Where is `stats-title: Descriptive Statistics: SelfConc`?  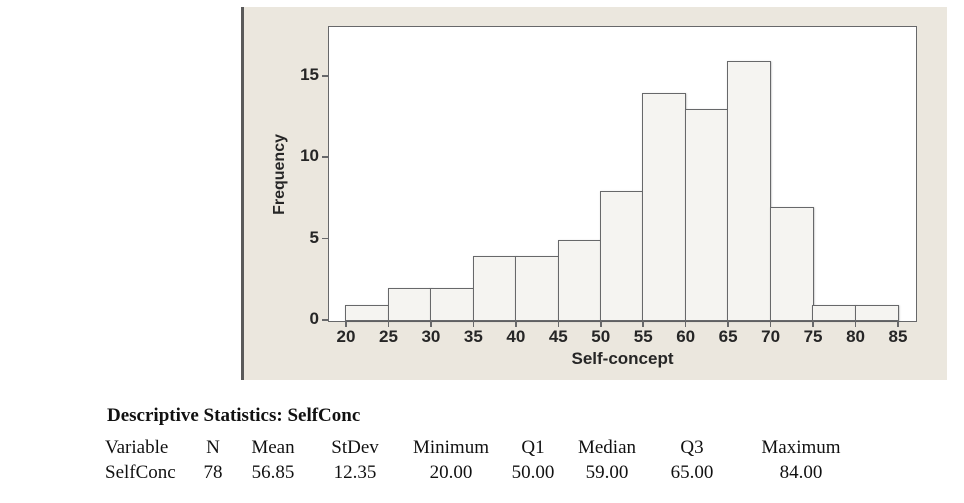
stats-title: Descriptive Statistics: SelfConc is located at coordinates (234, 415).